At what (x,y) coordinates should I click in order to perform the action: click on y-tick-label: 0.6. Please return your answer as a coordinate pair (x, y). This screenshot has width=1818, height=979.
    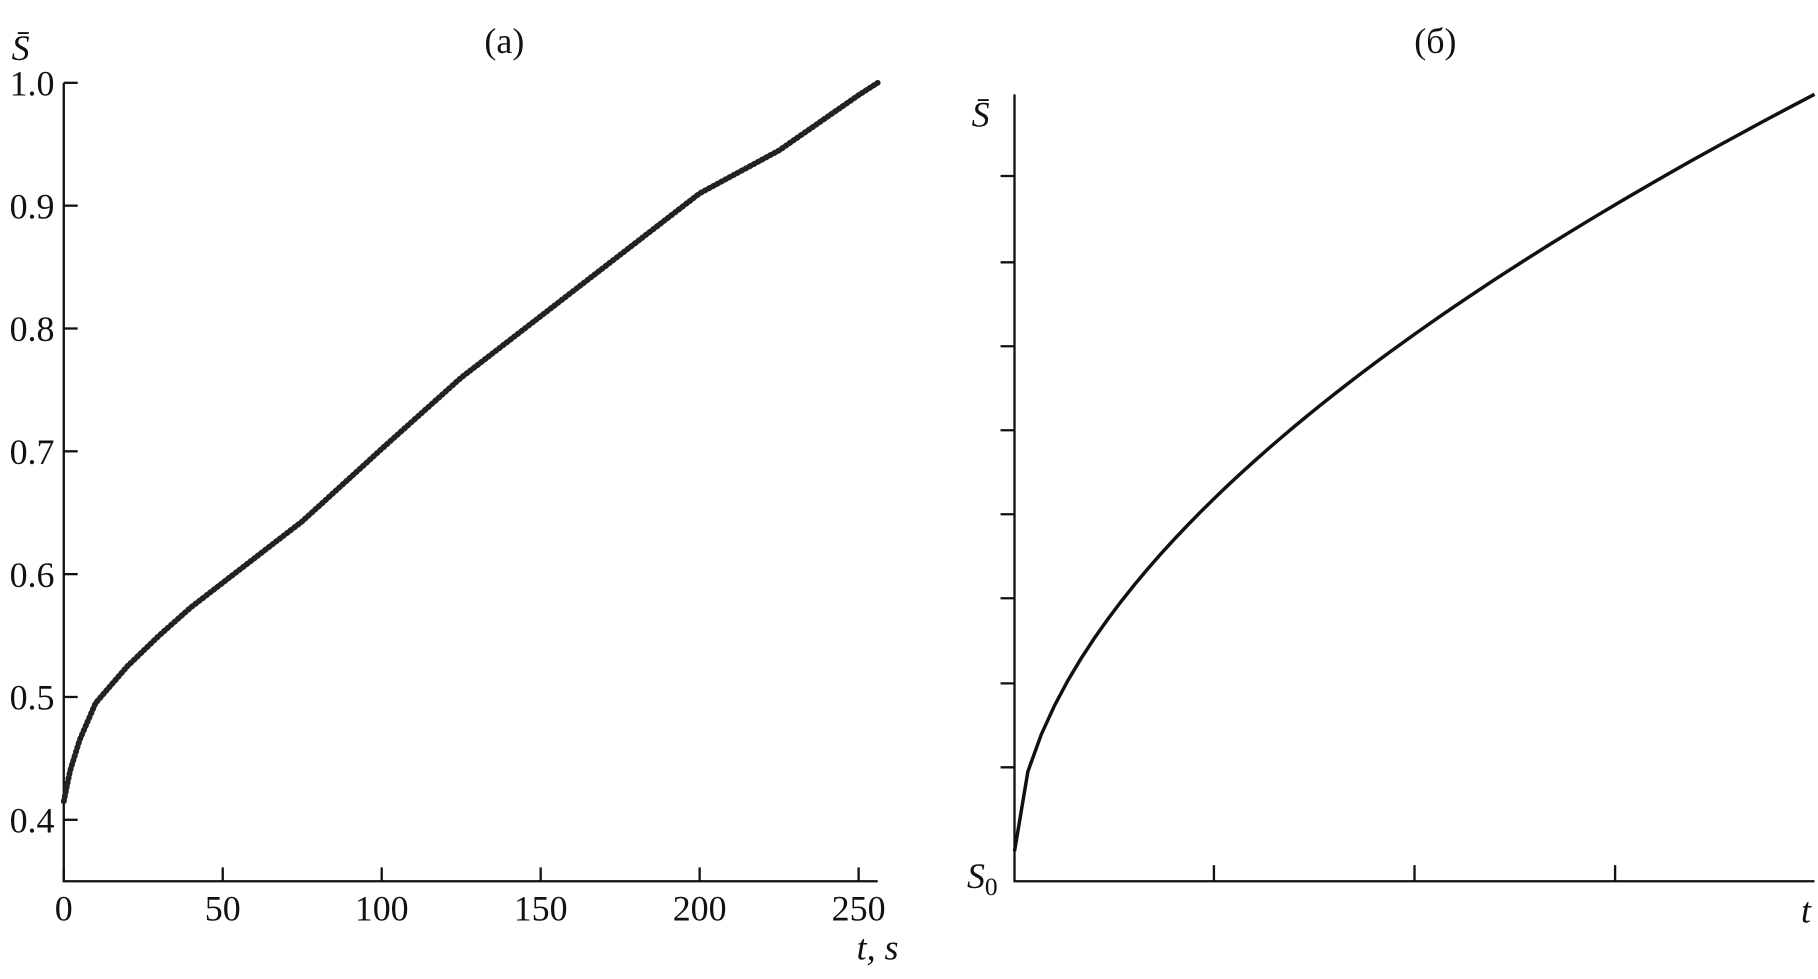
    Looking at the image, I should click on (32, 575).